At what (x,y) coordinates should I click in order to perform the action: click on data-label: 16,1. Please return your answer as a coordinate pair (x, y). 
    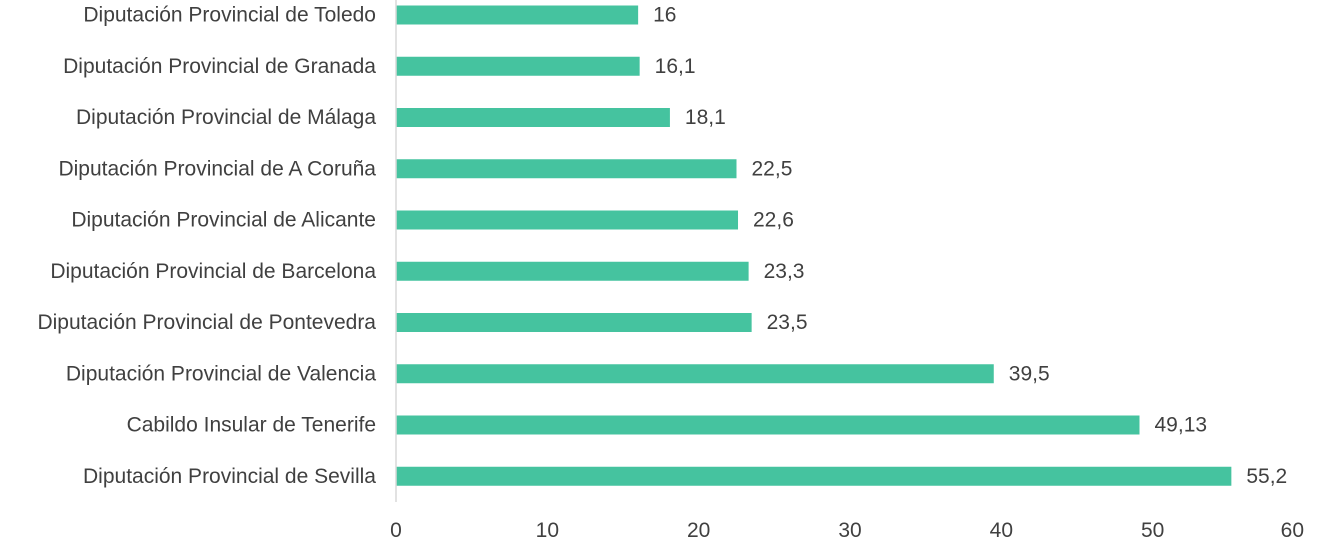
    Looking at the image, I should click on (675, 66).